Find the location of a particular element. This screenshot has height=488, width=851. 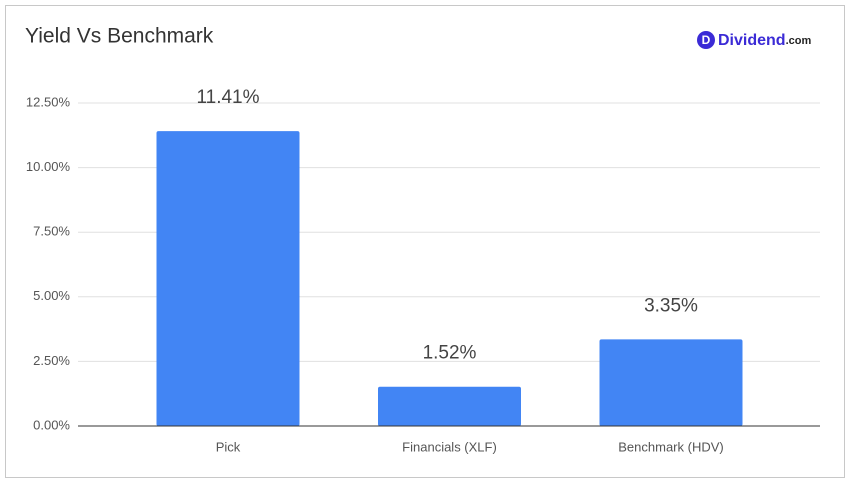

logo-icon-circle is located at coordinates (706, 40).